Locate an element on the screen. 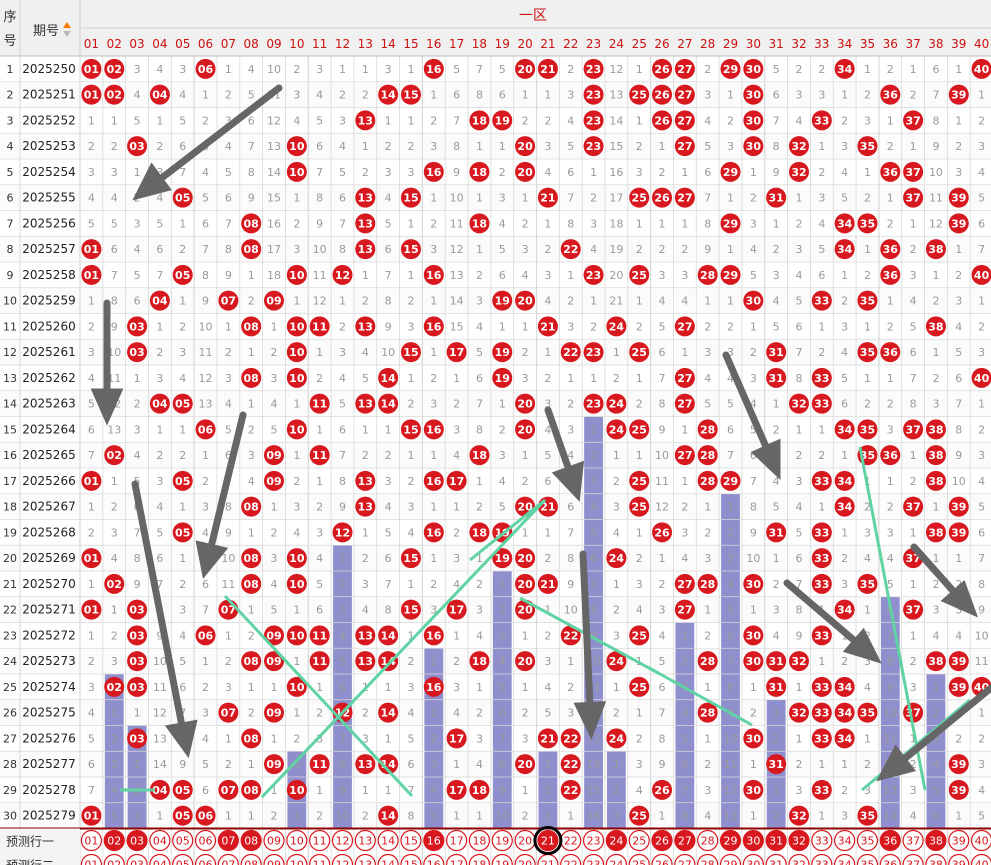 The width and height of the screenshot is (991, 865). prediction-ball: 04 is located at coordinates (160, 840).